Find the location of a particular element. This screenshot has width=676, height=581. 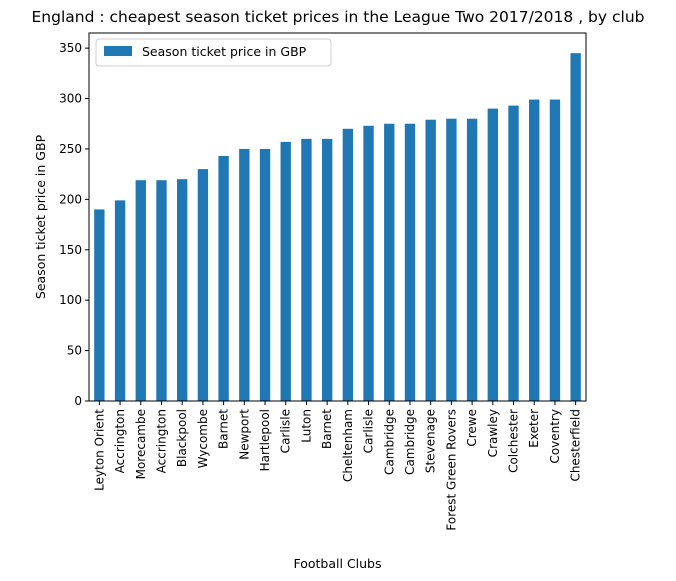

y-tick-label: 250 is located at coordinates (70, 149).